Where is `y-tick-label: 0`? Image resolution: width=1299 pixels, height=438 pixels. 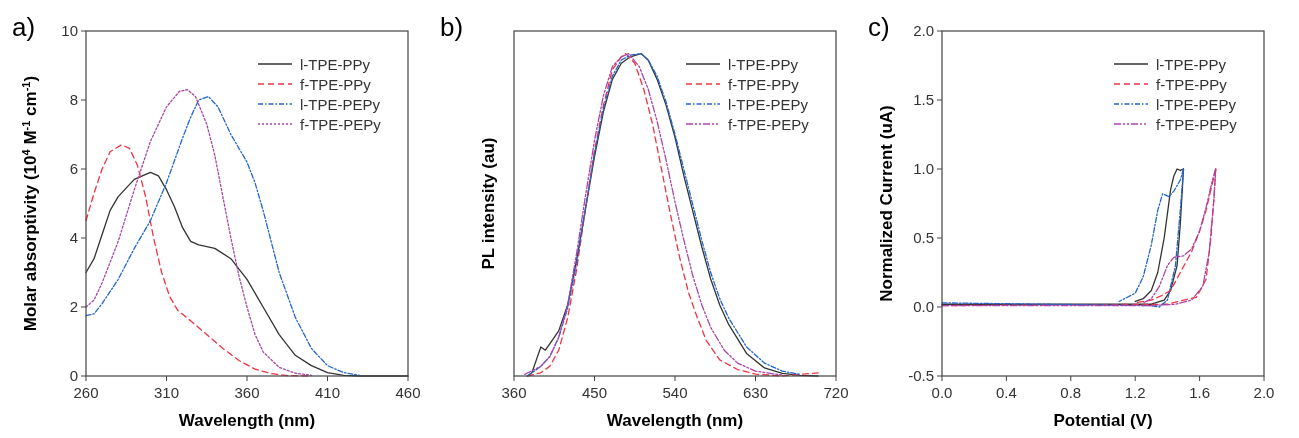
y-tick-label: 0 is located at coordinates (73, 375).